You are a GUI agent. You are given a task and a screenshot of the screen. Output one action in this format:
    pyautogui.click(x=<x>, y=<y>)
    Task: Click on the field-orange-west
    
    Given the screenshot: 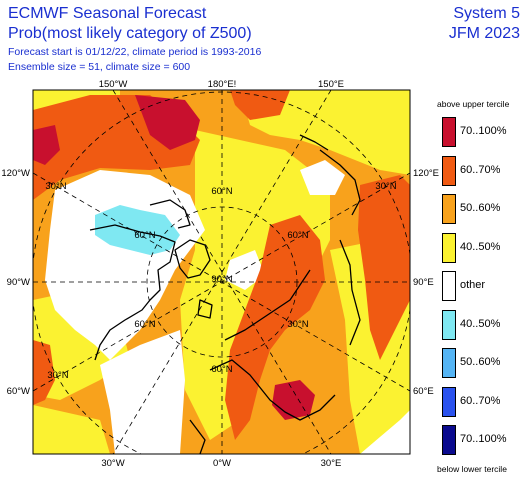 What is the action you would take?
    pyautogui.click(x=44, y=372)
    